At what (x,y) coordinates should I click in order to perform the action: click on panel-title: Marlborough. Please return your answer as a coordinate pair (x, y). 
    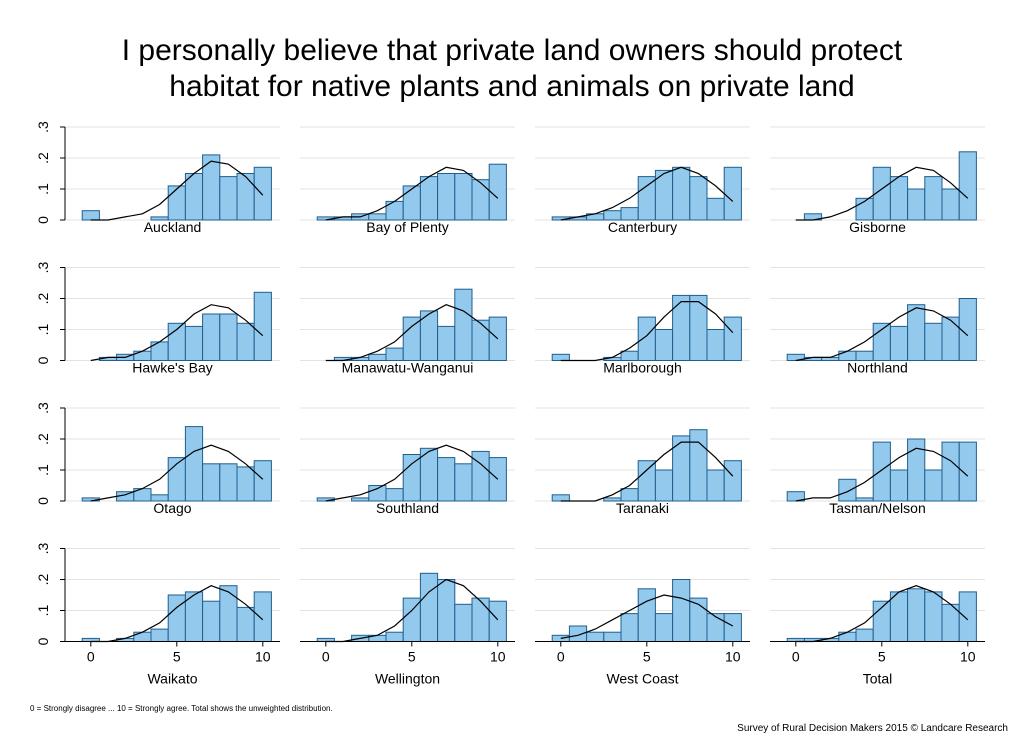
    Looking at the image, I should click on (642, 368).